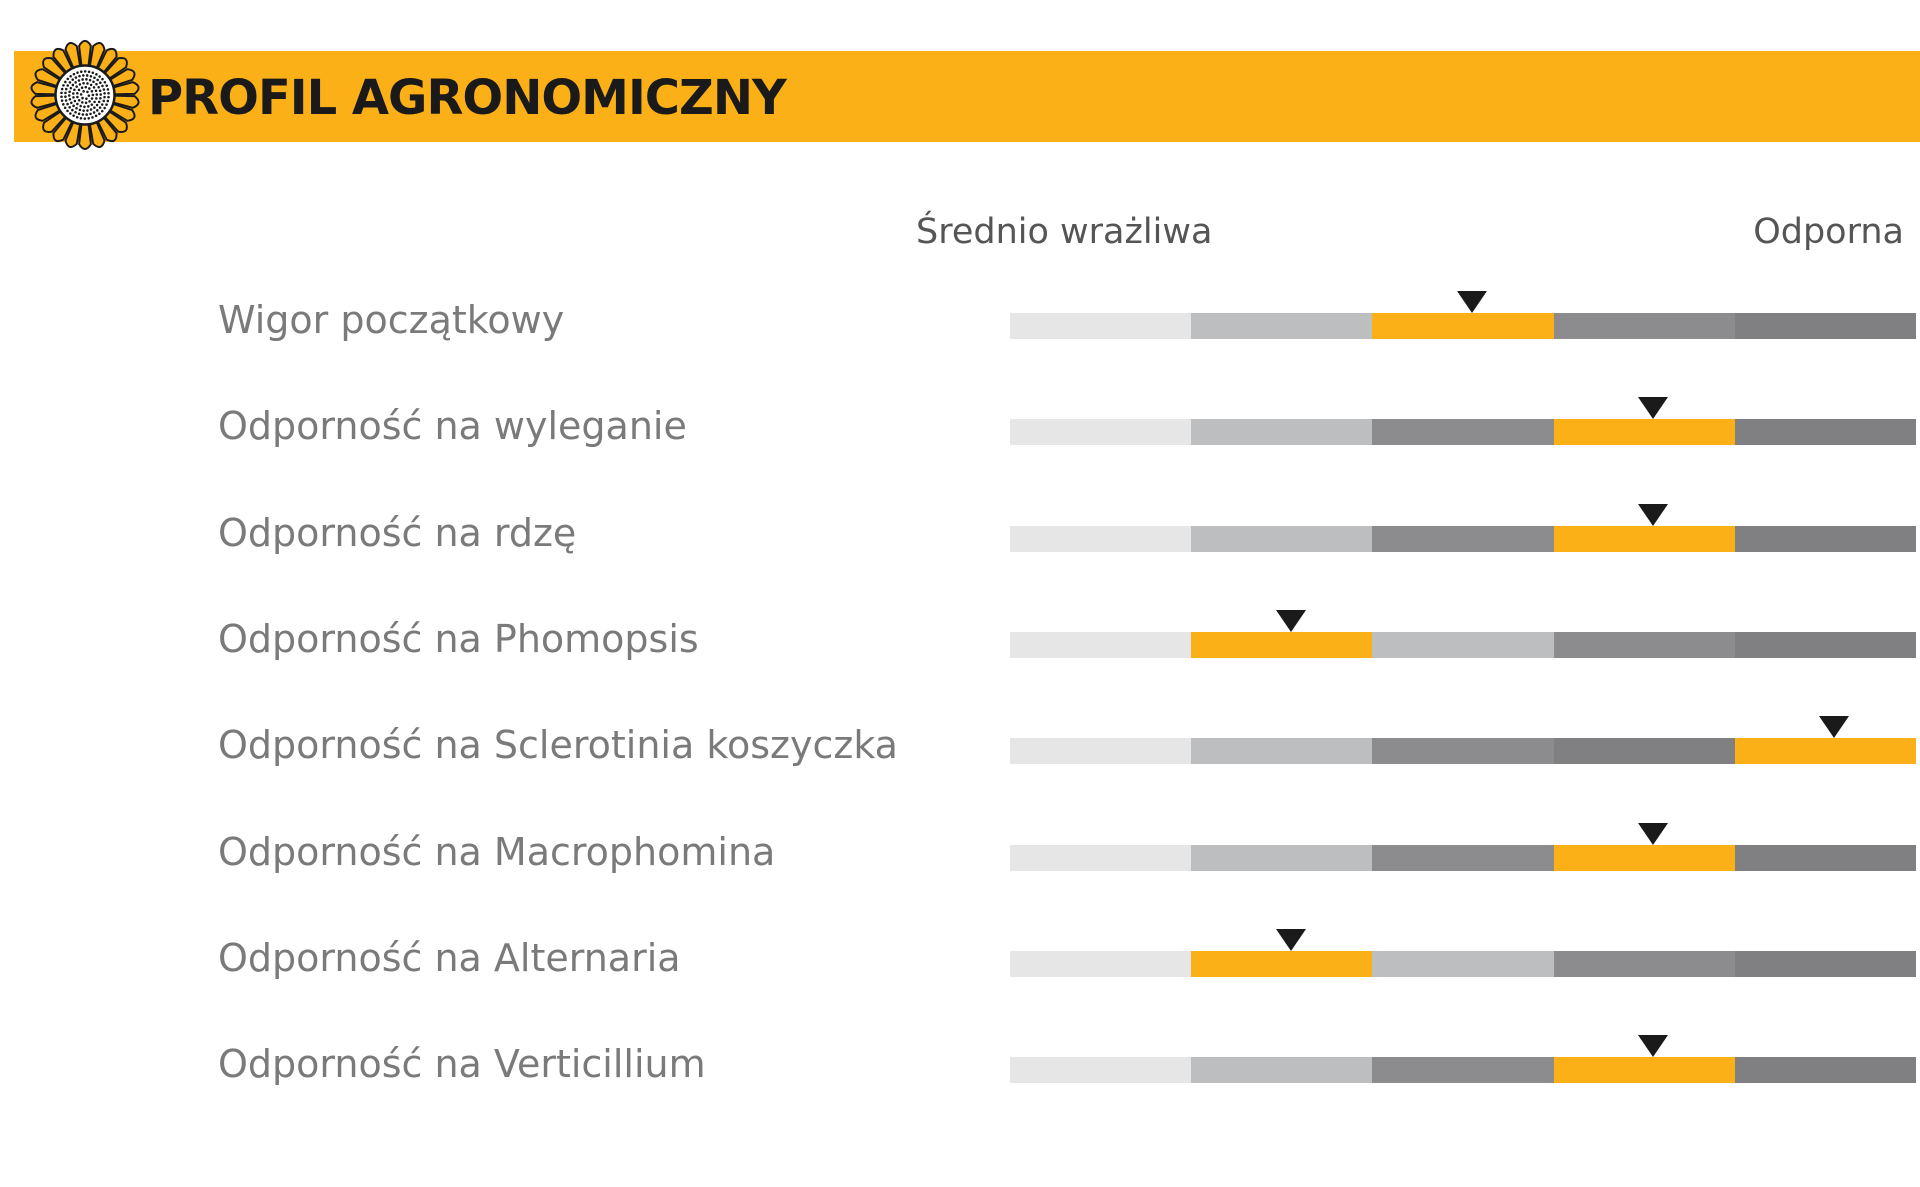  I want to click on row-label: Odporność na Phomopsis, so click(458, 638).